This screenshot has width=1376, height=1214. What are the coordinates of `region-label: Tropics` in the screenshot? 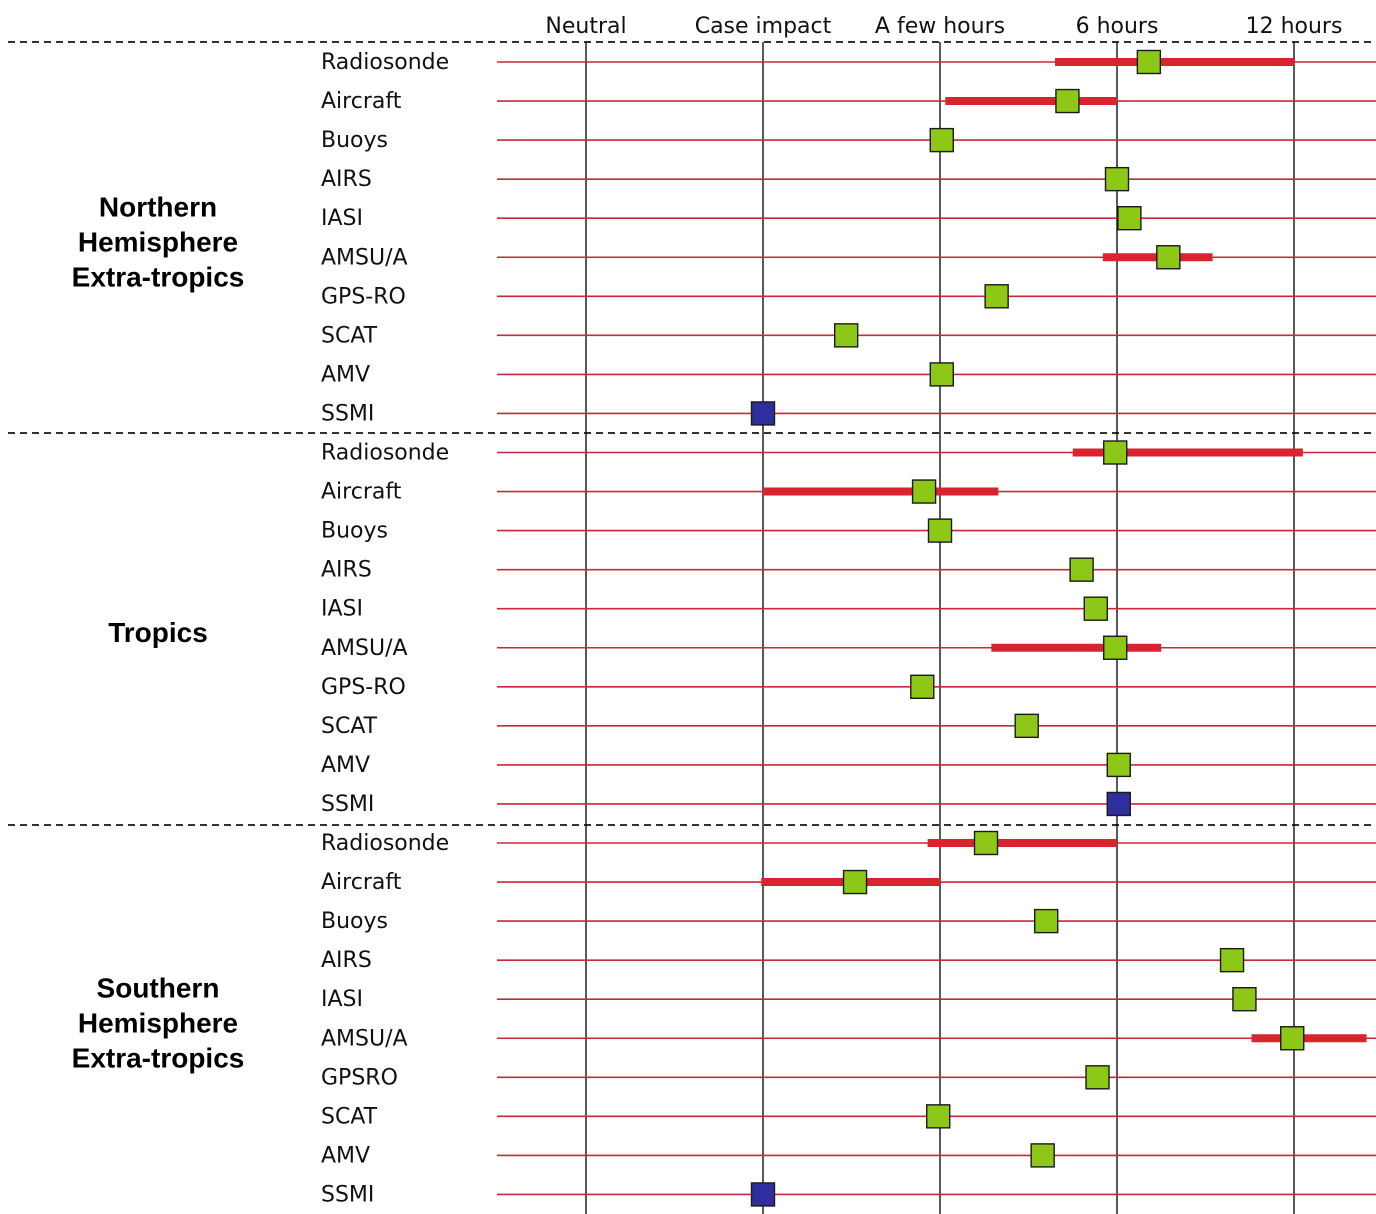 It's located at (158, 632).